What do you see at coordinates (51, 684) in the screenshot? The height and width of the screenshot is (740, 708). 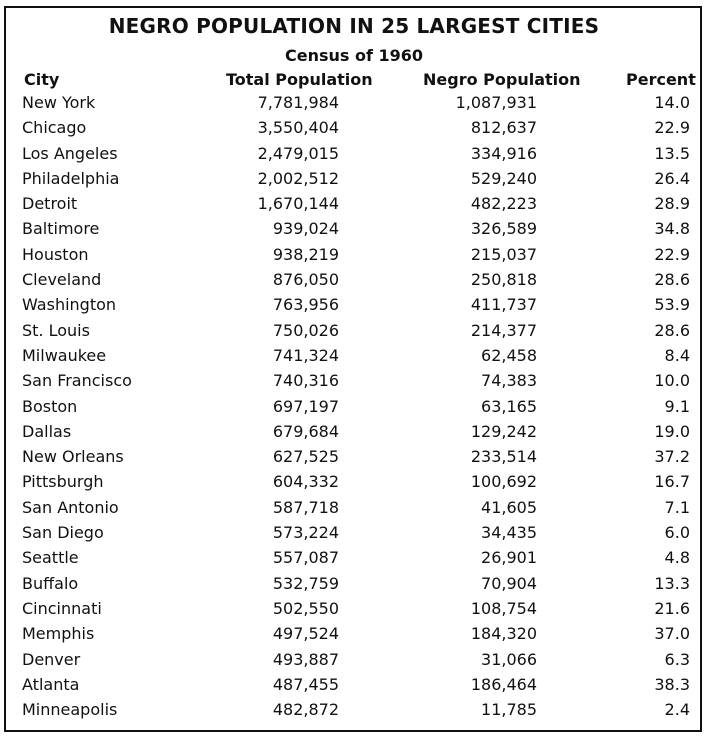 I see `cell-city: Atlanta` at bounding box center [51, 684].